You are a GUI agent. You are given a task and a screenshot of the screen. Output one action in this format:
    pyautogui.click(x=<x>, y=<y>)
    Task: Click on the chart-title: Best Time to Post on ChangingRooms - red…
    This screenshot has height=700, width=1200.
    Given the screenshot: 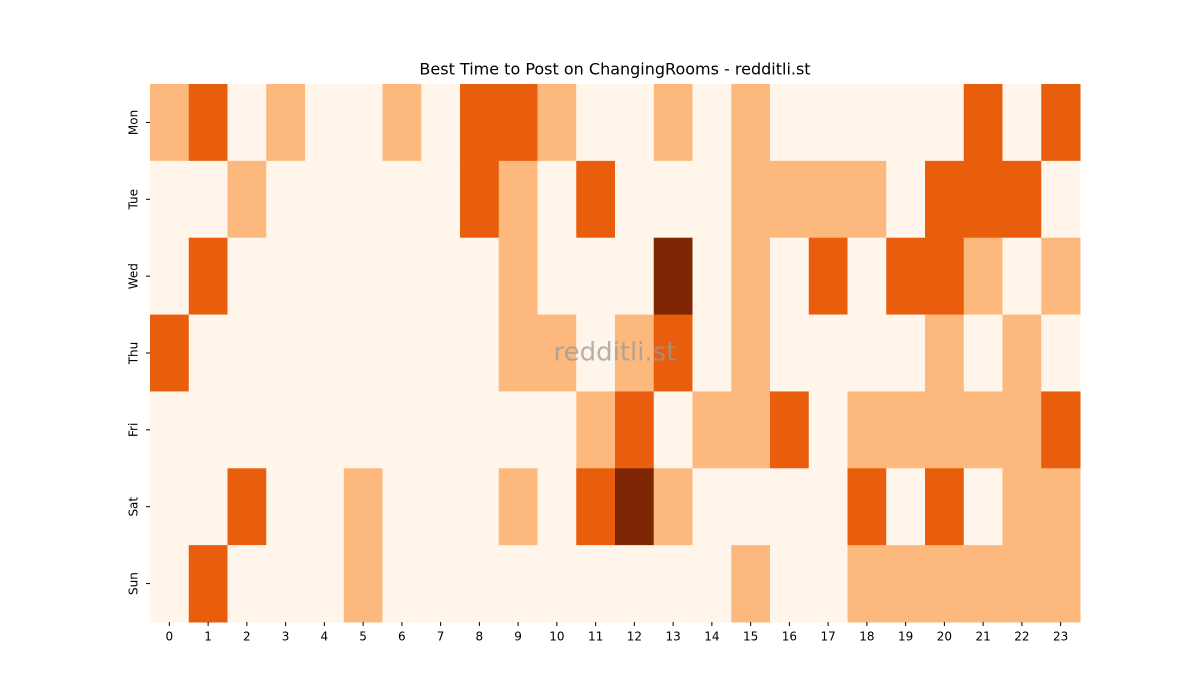 What is the action you would take?
    pyautogui.click(x=614, y=69)
    